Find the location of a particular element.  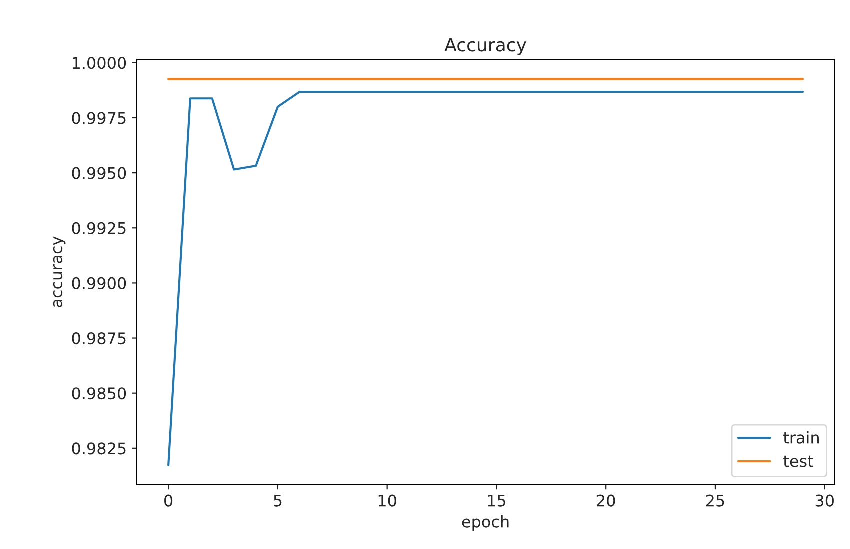

y-tick-label: 0.9875 is located at coordinates (99, 338).